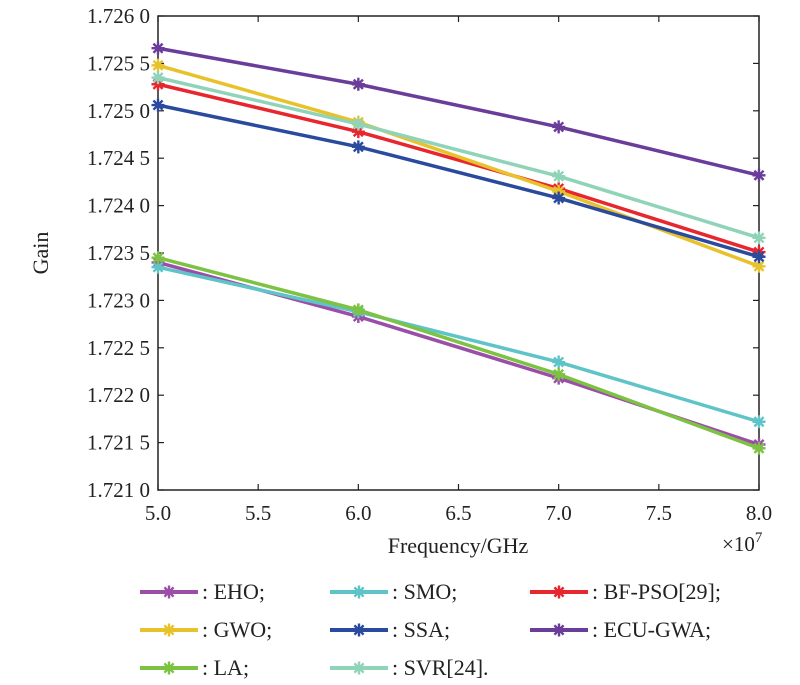 The height and width of the screenshot is (685, 800). I want to click on legend-label: : SVR[24]., so click(440, 667).